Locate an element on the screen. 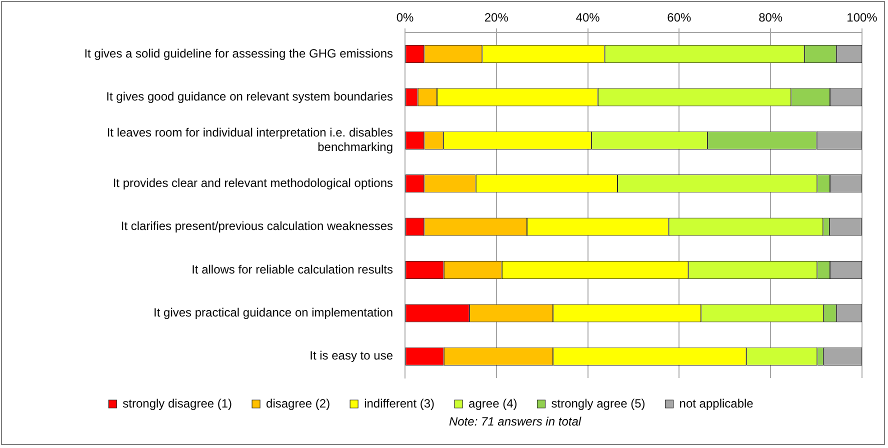  legend-label: strongly agree (5) is located at coordinates (598, 403).